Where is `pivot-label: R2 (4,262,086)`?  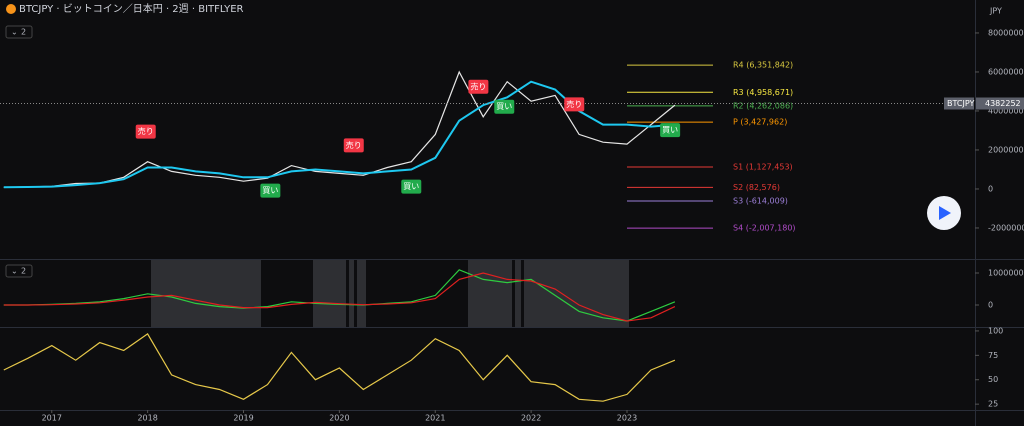
pivot-label: R2 (4,262,086) is located at coordinates (763, 105).